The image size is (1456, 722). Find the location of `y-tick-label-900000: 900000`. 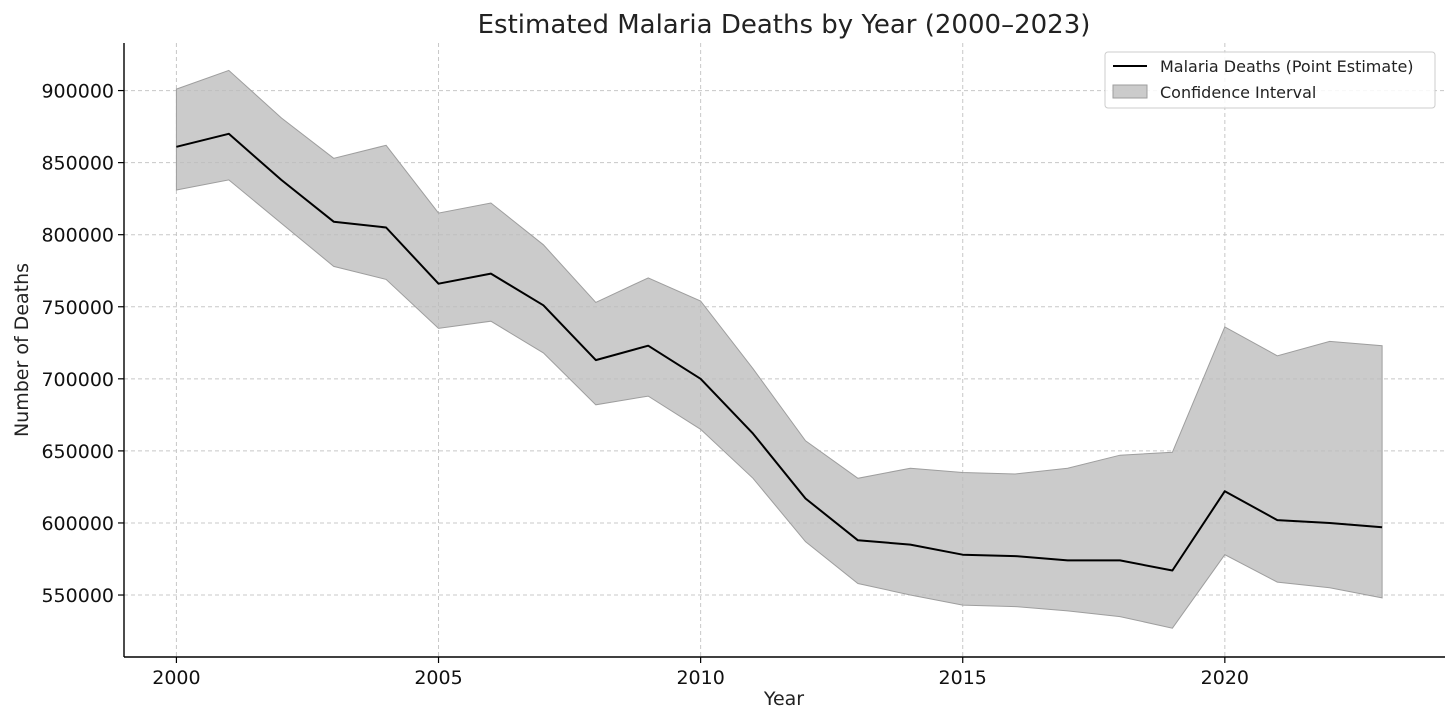

y-tick-label-900000: 900000 is located at coordinates (77, 92).